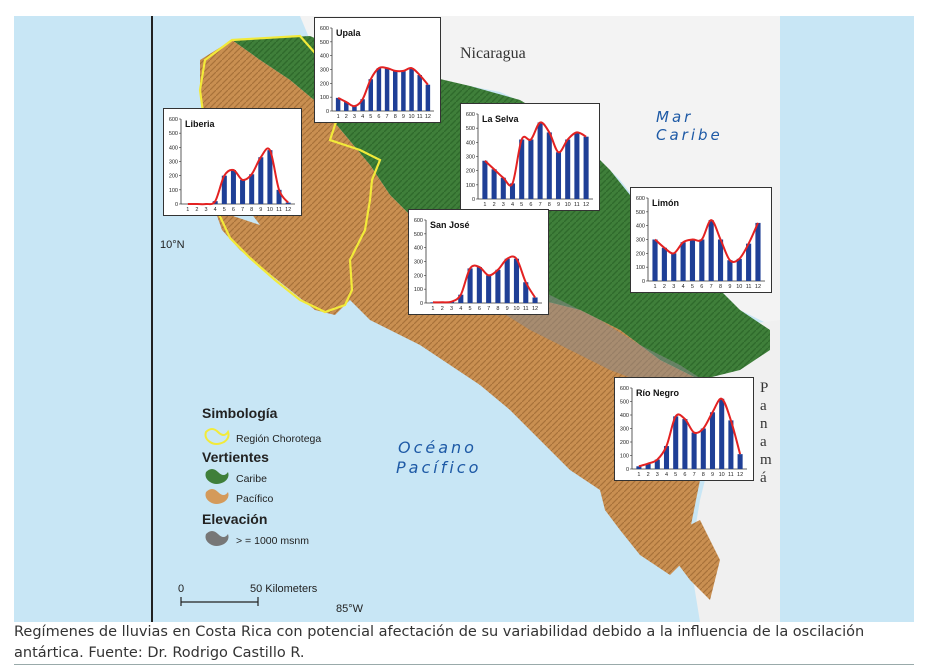 The width and height of the screenshot is (928, 668). I want to click on x-tick-label: 8, so click(395, 117).